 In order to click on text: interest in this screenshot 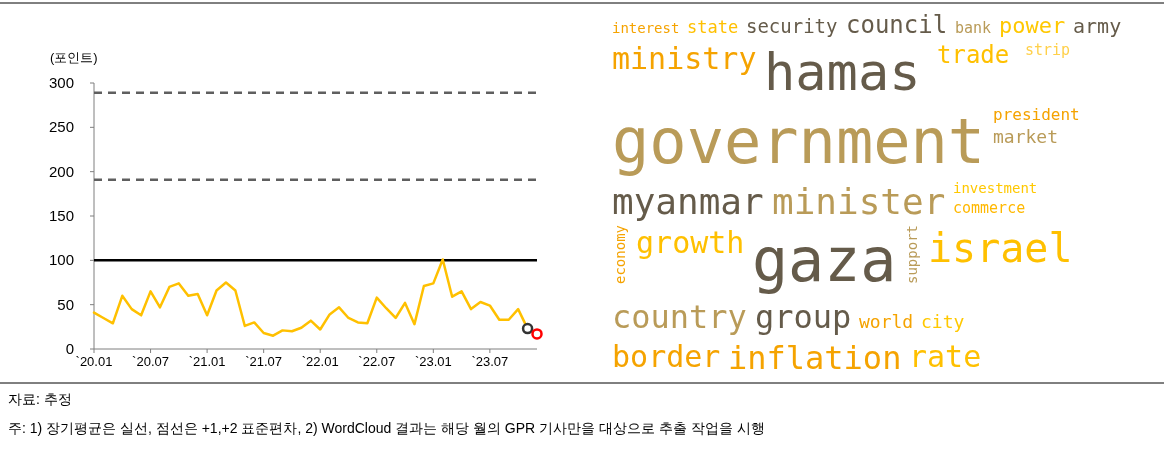, I will do `click(646, 28)`.